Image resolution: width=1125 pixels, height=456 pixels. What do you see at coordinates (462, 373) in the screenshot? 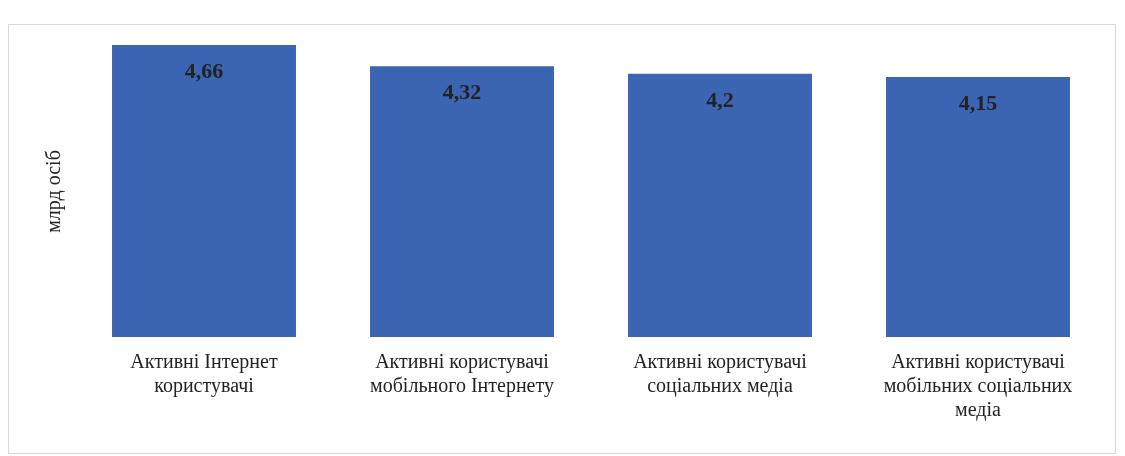
I see `x-tick-label: Активні користувачі мобільного Інтернету` at bounding box center [462, 373].